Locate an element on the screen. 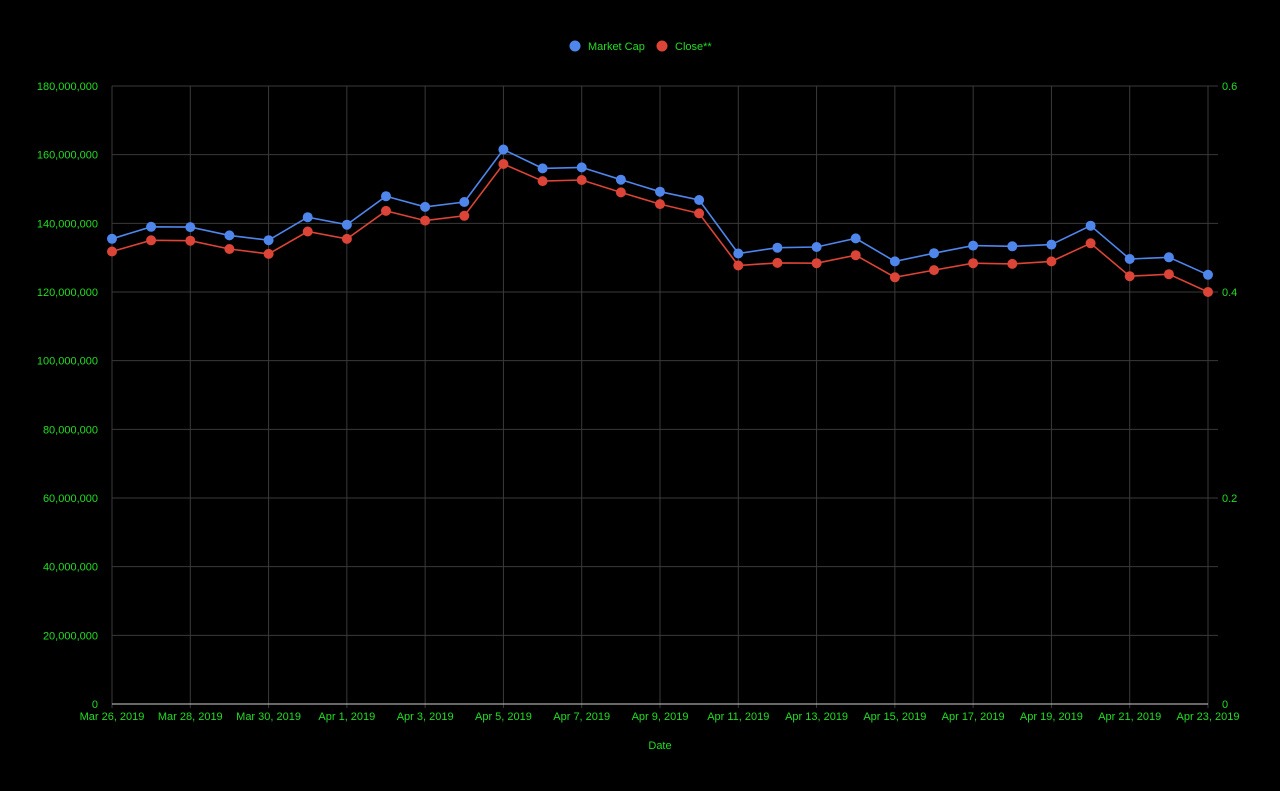  y-tick-label: 20,000,000 is located at coordinates (70, 636).